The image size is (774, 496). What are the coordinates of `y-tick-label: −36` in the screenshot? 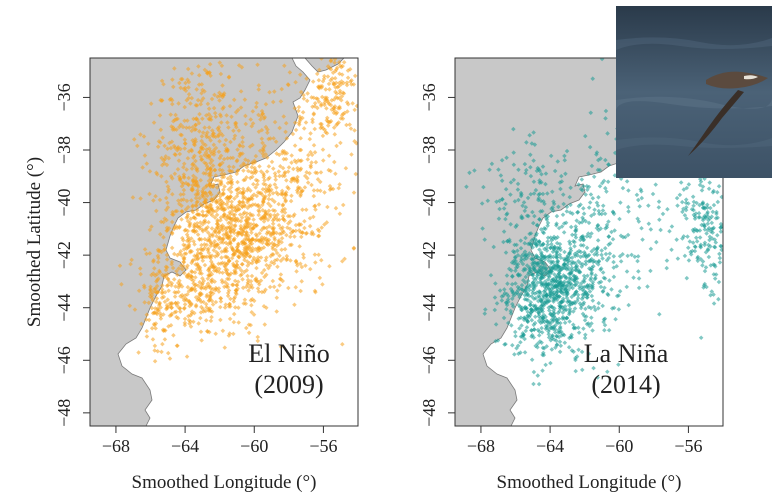 It's located at (64, 97).